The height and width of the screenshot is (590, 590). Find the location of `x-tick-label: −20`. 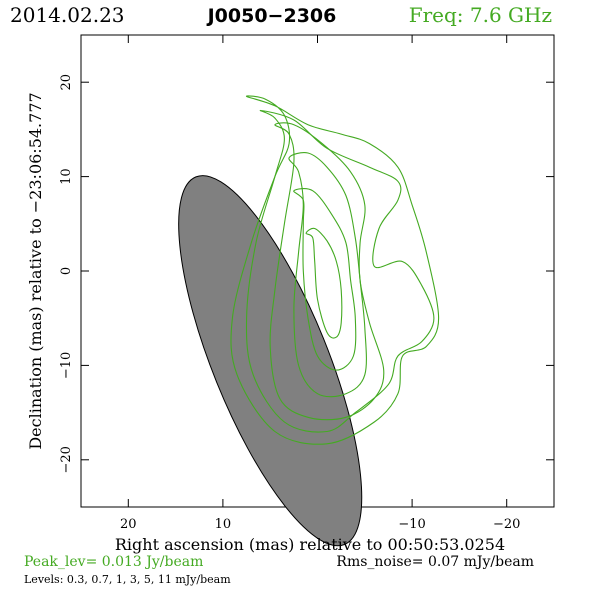

x-tick-label: −20 is located at coordinates (506, 524).